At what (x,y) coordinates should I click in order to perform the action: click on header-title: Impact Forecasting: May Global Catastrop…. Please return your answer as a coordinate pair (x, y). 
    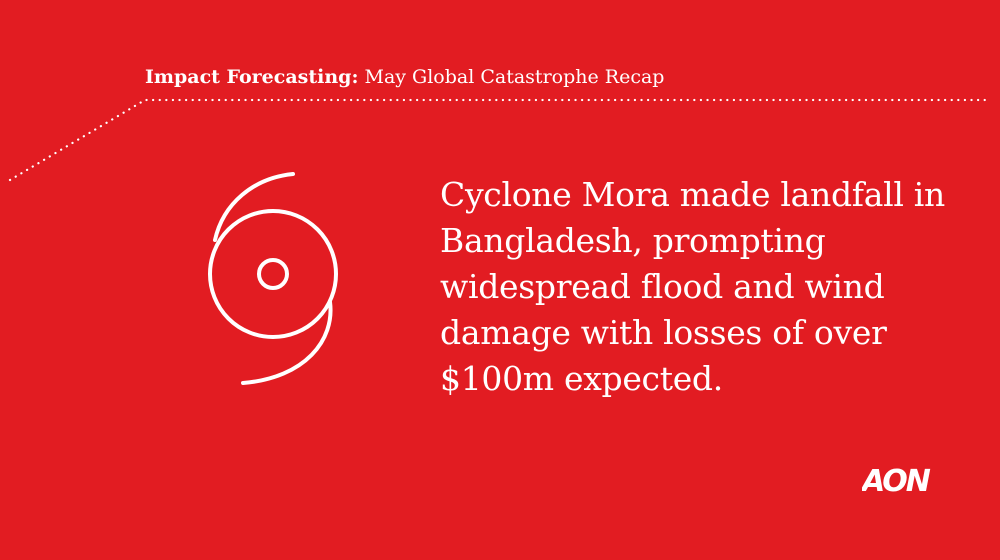
    Looking at the image, I should click on (404, 77).